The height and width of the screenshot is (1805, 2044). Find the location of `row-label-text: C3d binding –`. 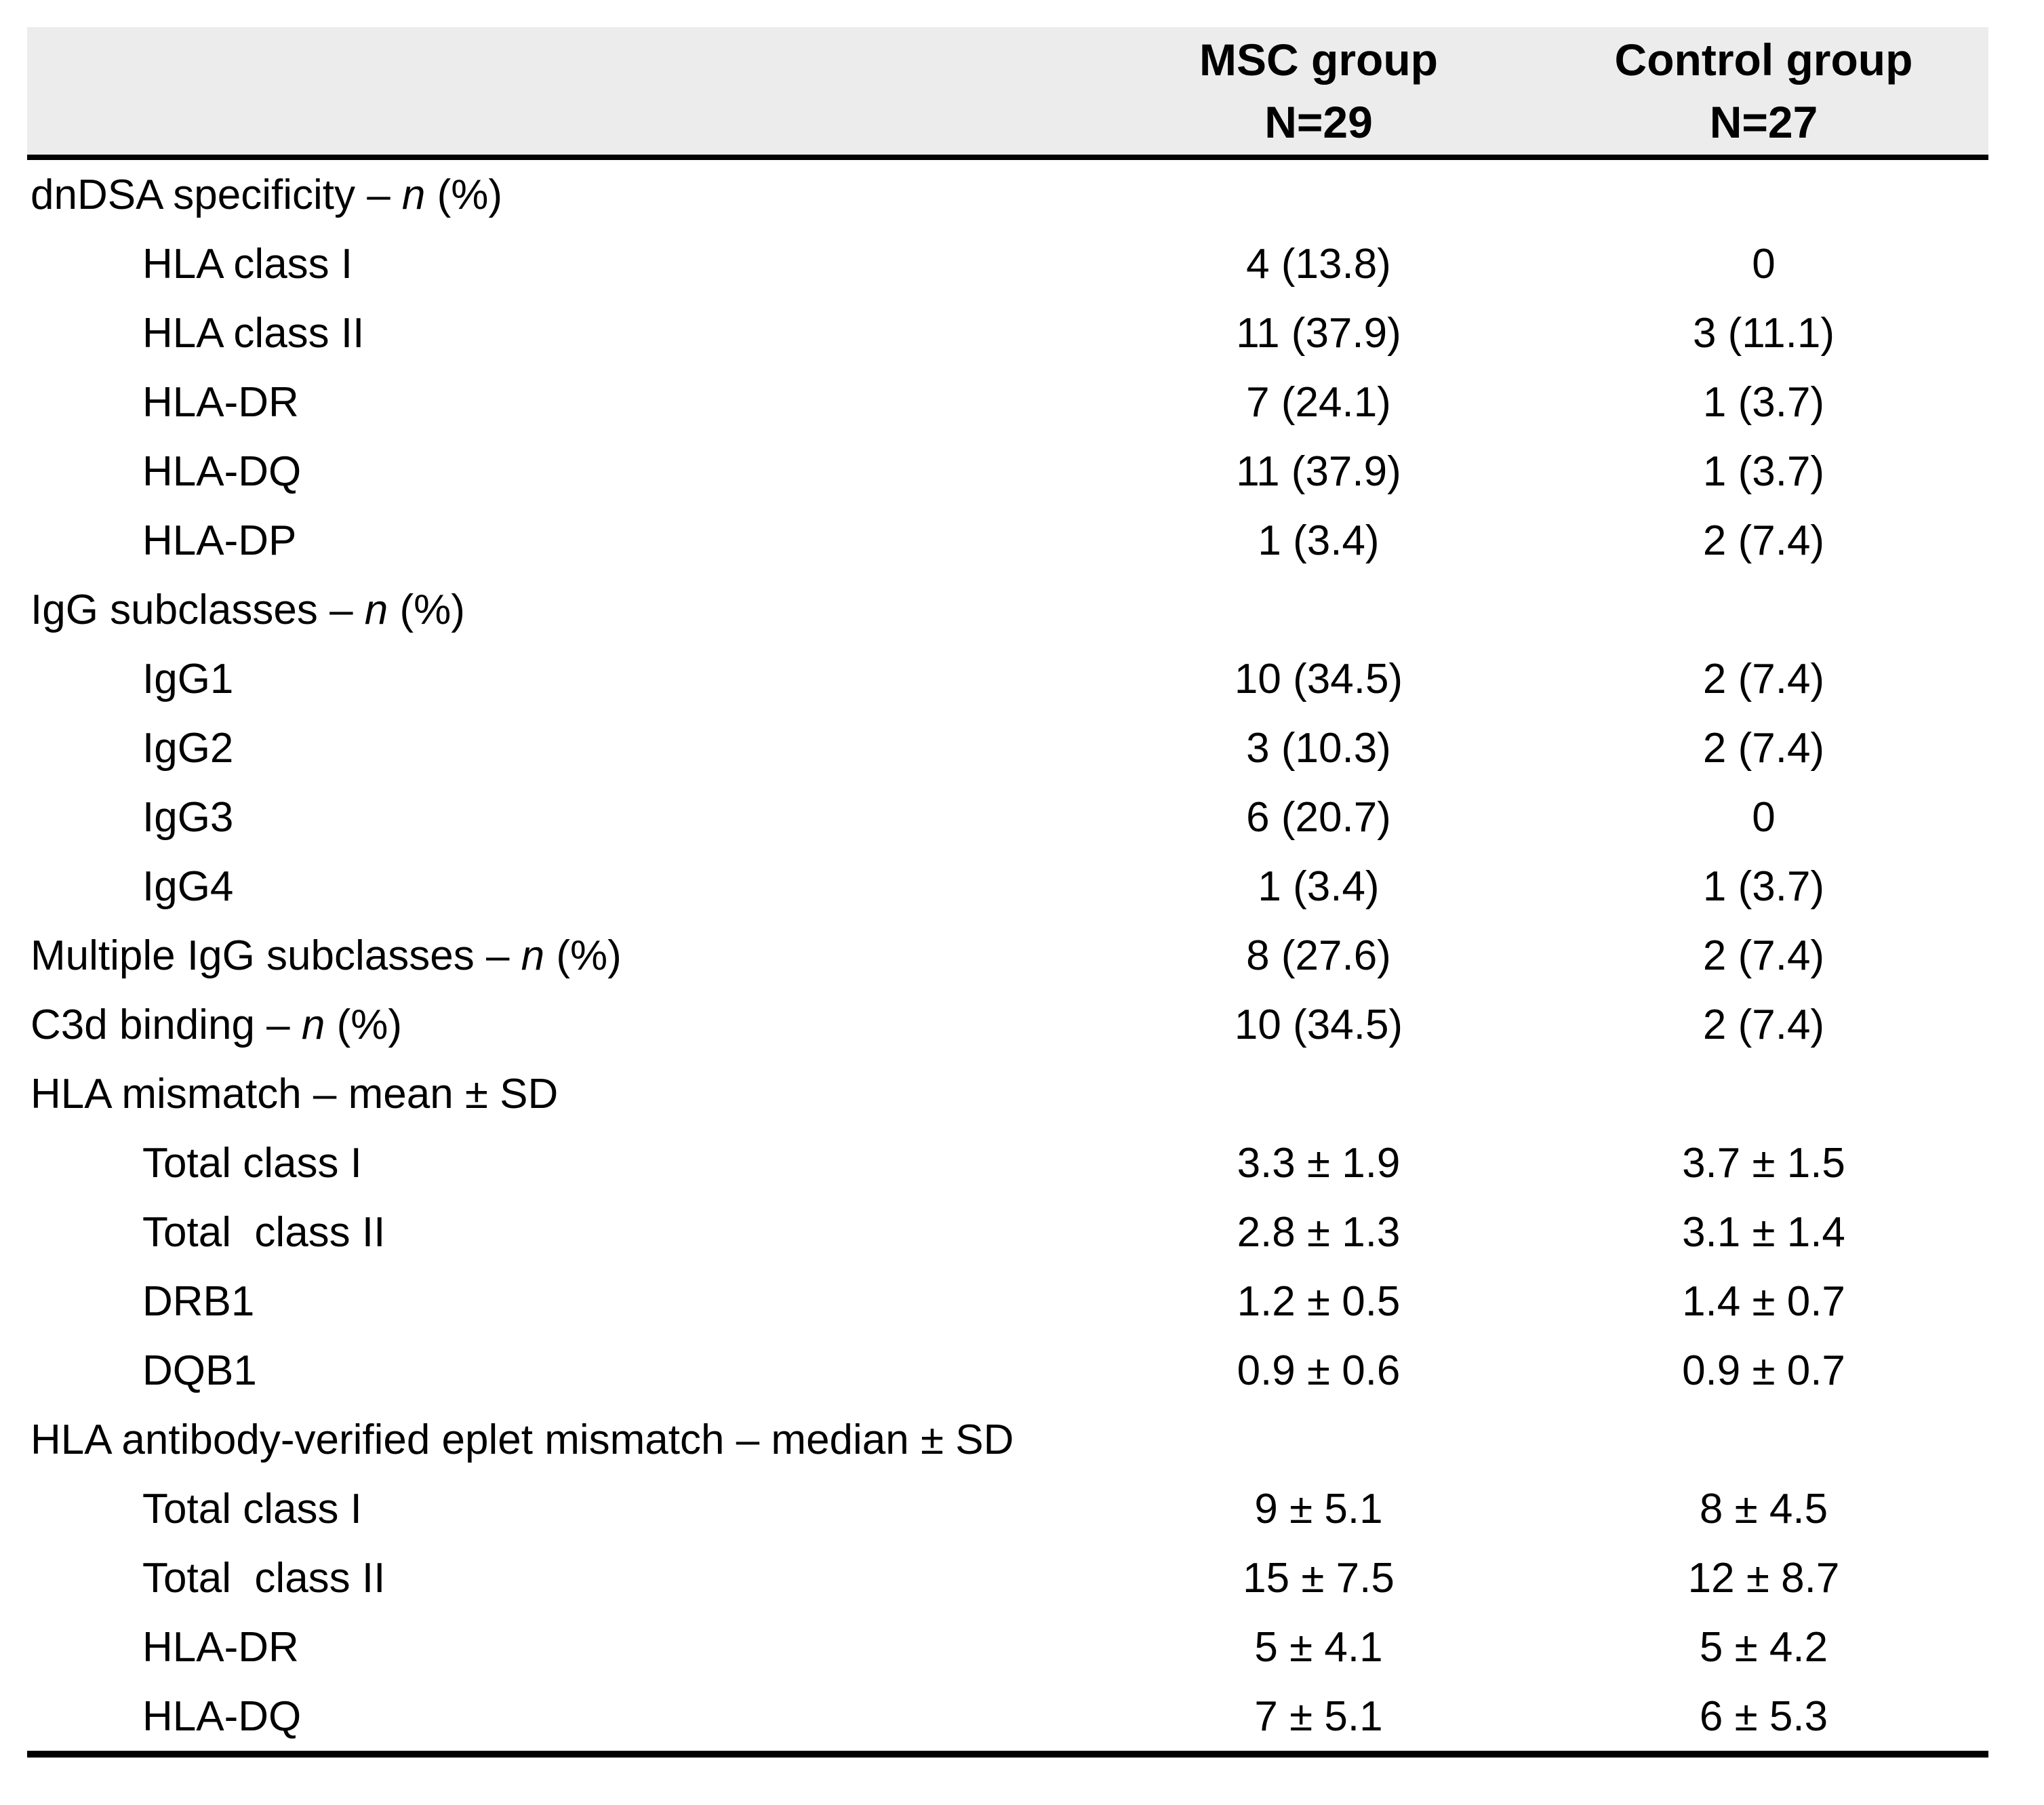

row-label-text: C3d binding – is located at coordinates (166, 1025).